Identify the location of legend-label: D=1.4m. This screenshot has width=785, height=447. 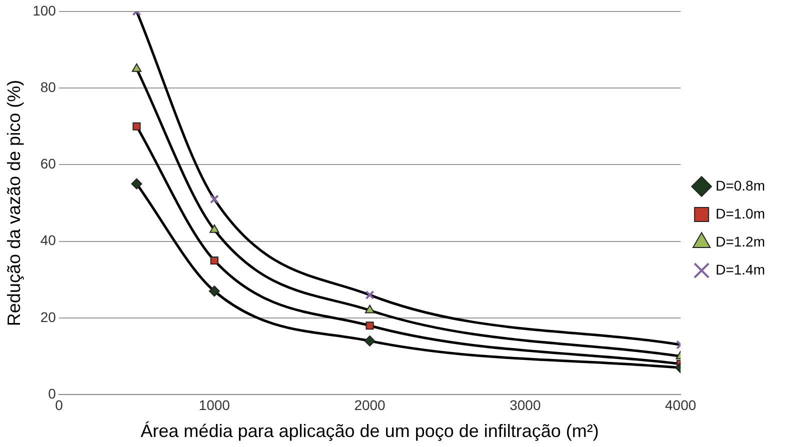
(741, 269).